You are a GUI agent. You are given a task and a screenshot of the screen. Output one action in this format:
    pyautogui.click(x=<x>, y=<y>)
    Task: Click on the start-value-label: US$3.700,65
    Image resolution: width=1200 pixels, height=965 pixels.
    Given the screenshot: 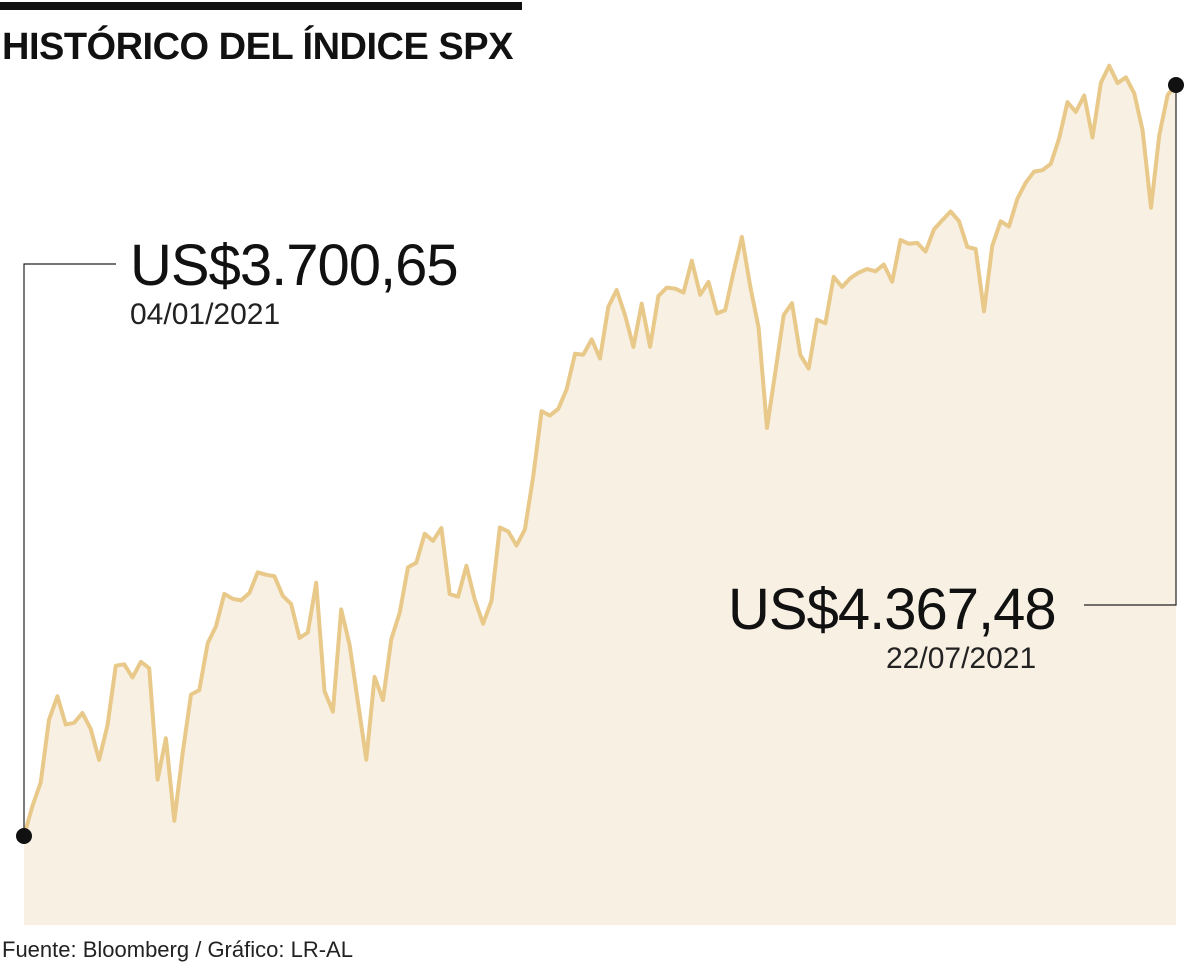 What is the action you would take?
    pyautogui.click(x=294, y=265)
    